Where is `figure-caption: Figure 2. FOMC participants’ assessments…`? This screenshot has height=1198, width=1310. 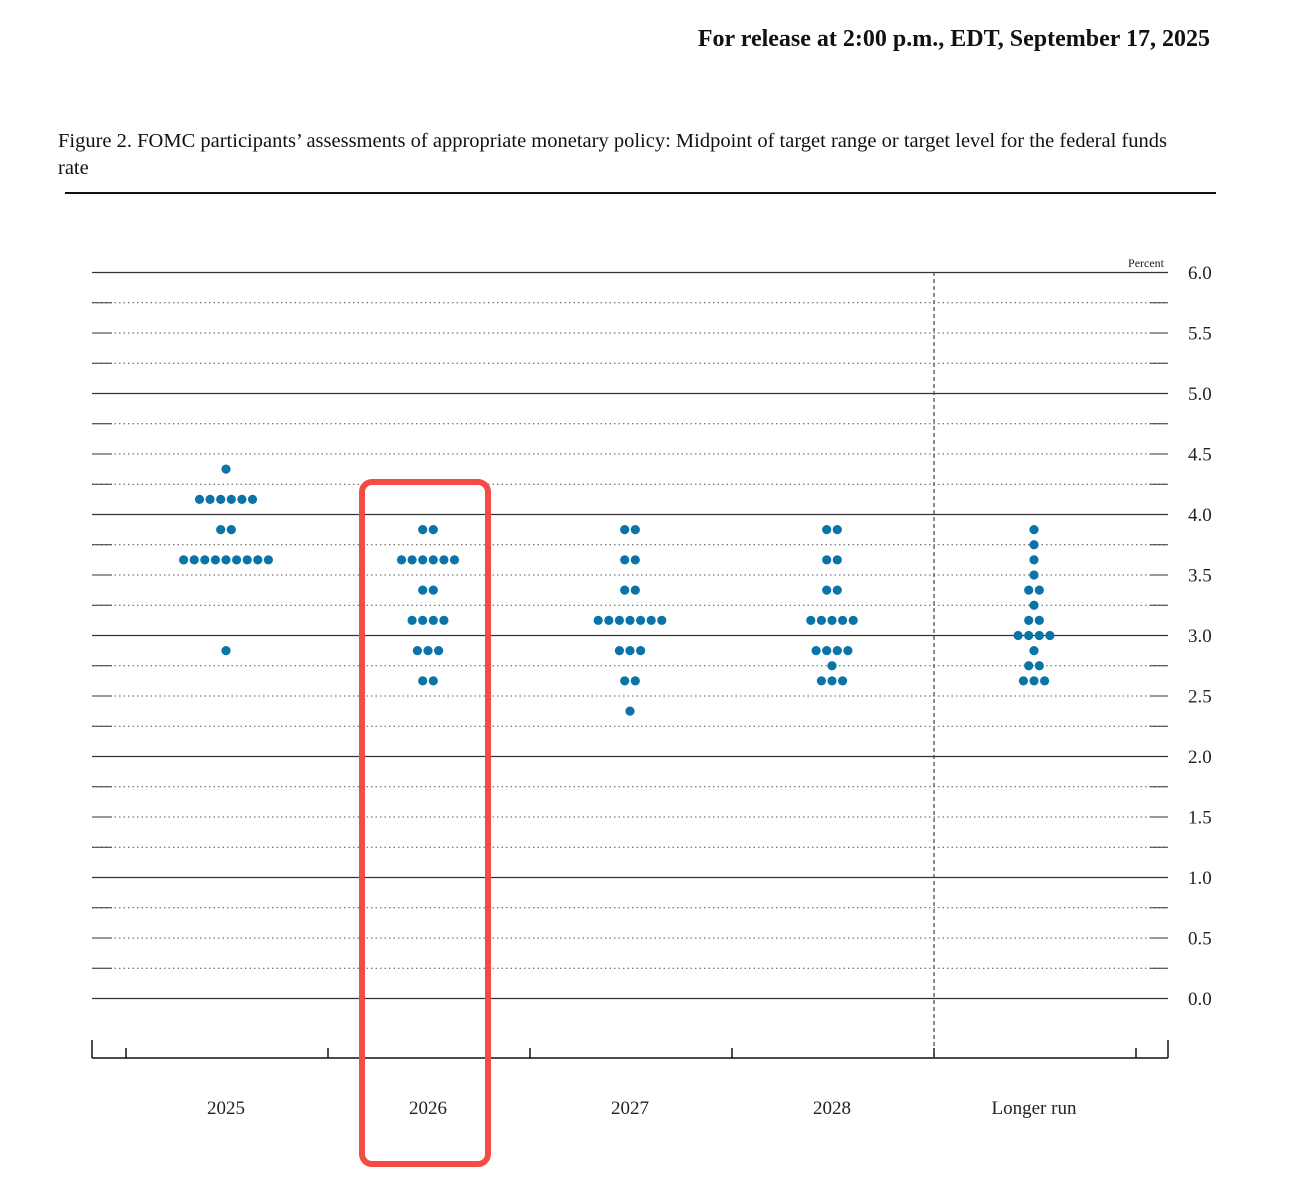 figure-caption: Figure 2. FOMC participants’ assessments… is located at coordinates (612, 154).